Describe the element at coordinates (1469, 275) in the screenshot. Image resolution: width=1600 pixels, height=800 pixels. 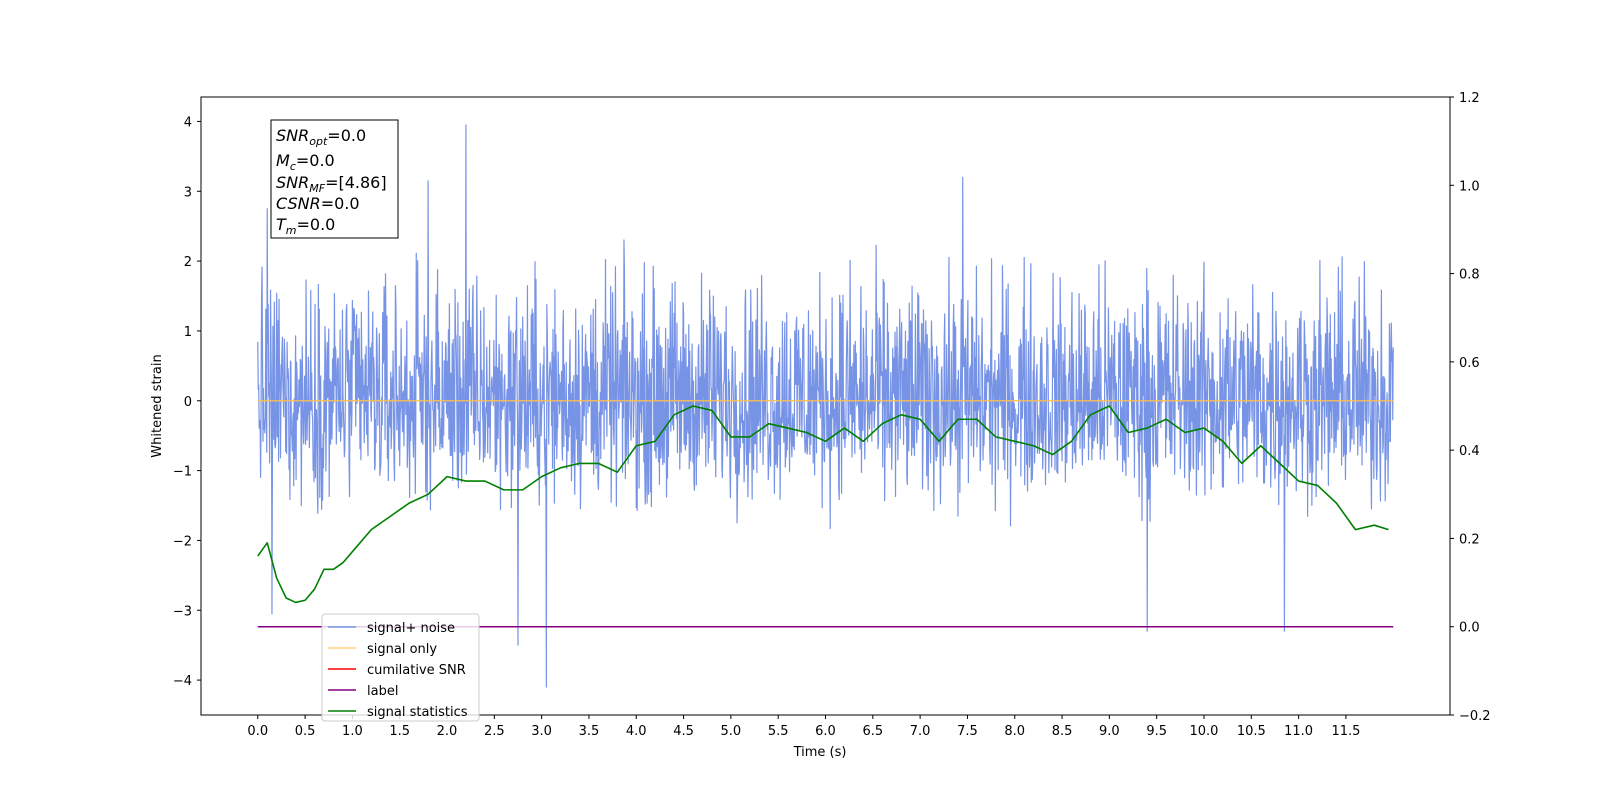
I see `y2-tick-label: 0.8` at that location.